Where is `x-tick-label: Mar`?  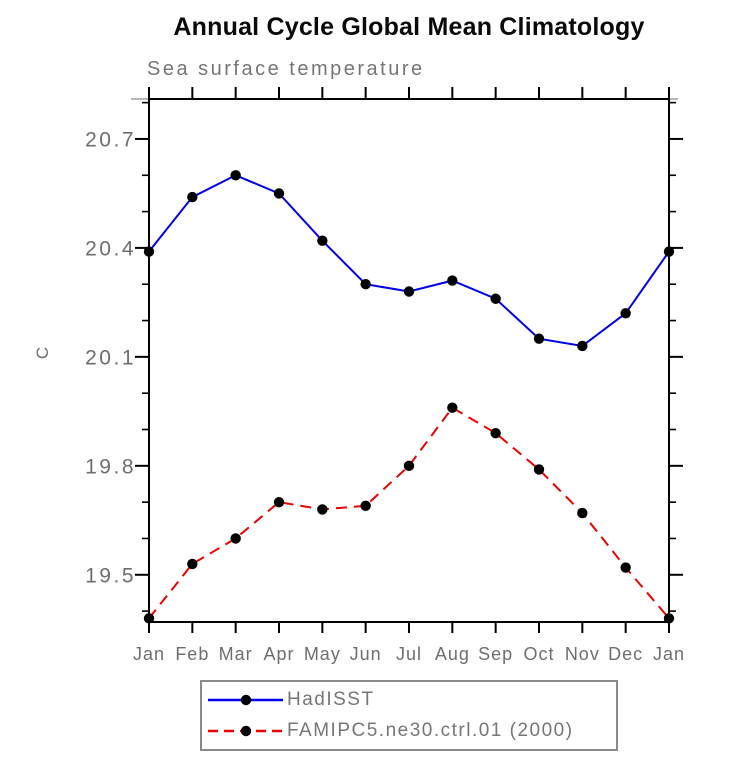
x-tick-label: Mar is located at coordinates (236, 654).